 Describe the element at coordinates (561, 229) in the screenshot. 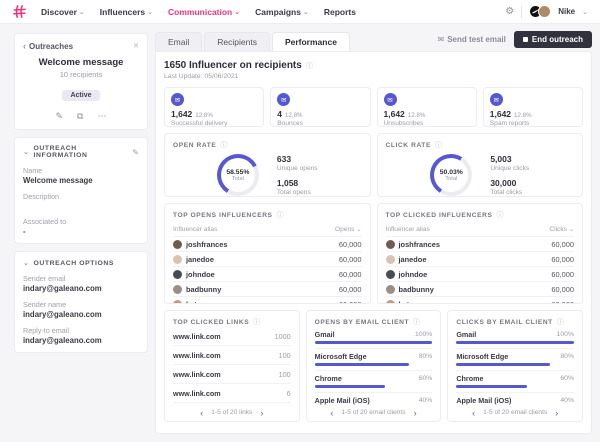

I see `column-header-clicks-sort: Clicks ⌄` at that location.